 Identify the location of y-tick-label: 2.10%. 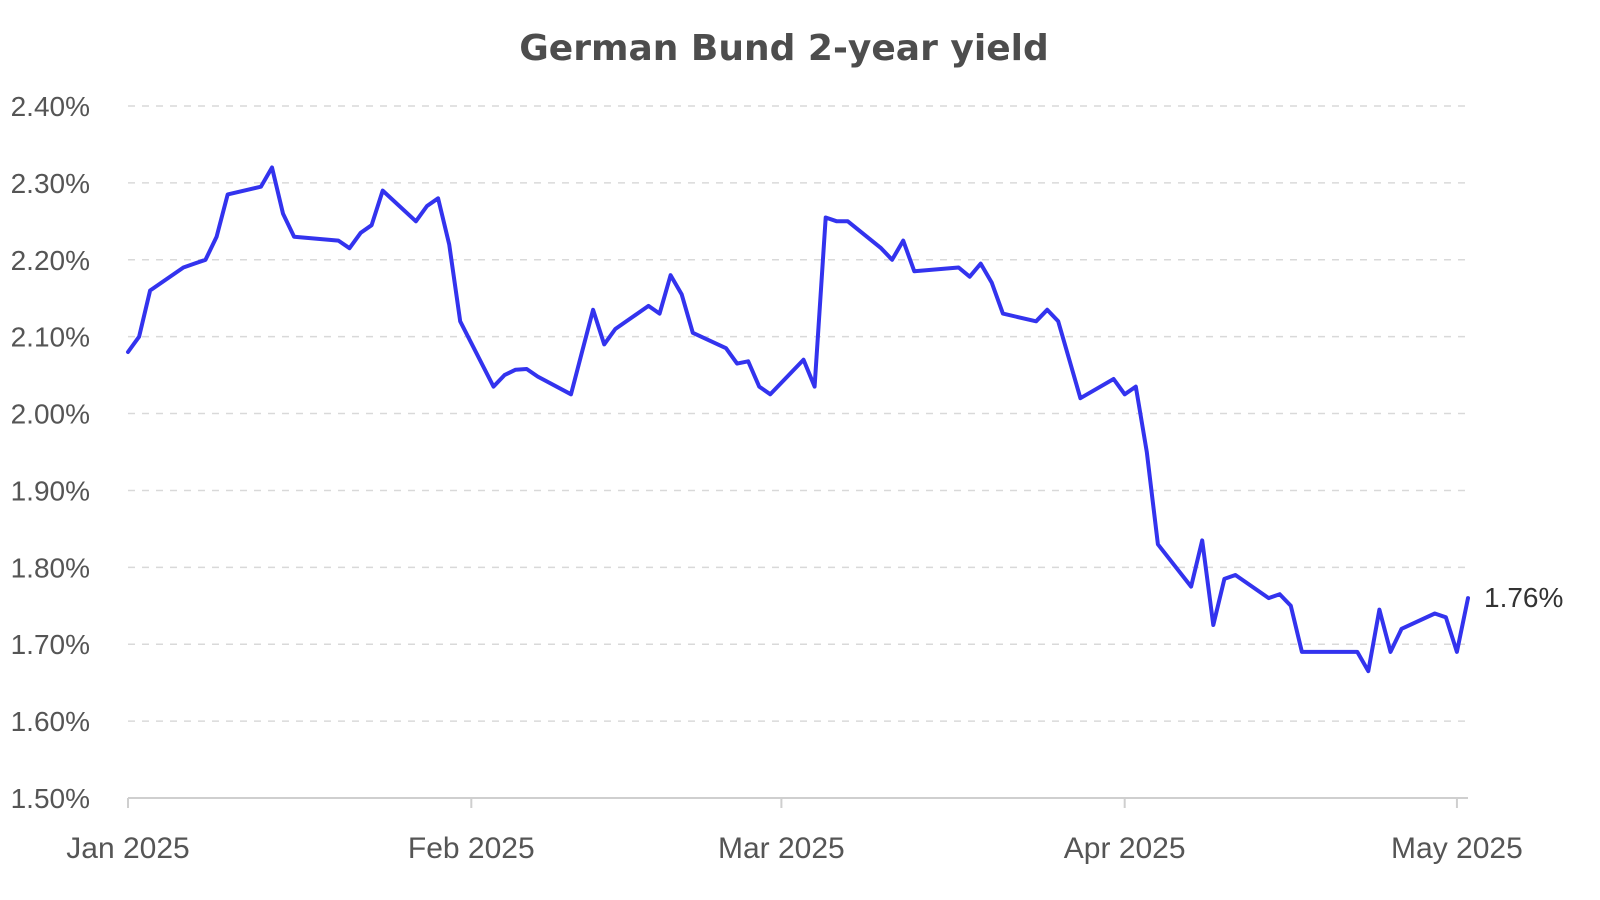
(50, 337).